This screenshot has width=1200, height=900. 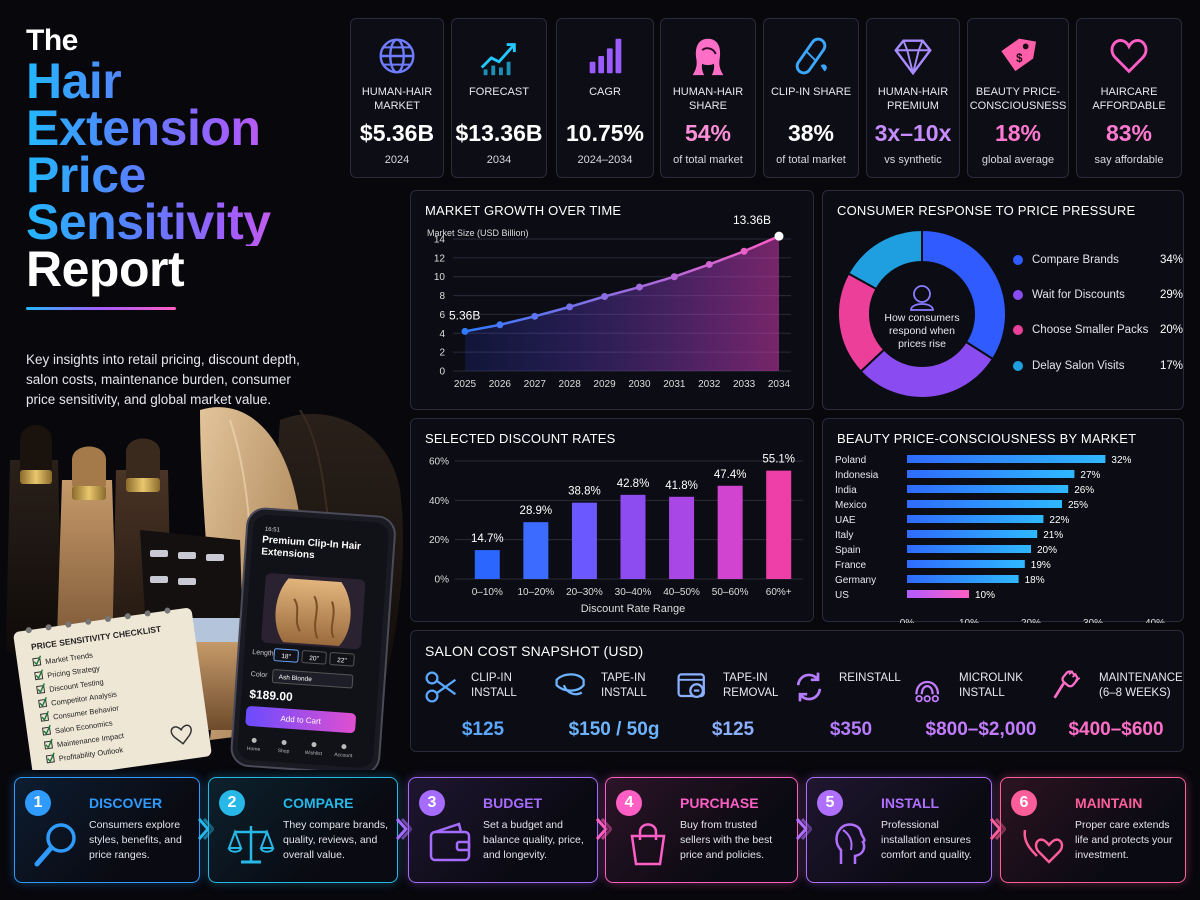 What do you see at coordinates (439, 540) in the screenshot?
I see `y-tick-label: 20%` at bounding box center [439, 540].